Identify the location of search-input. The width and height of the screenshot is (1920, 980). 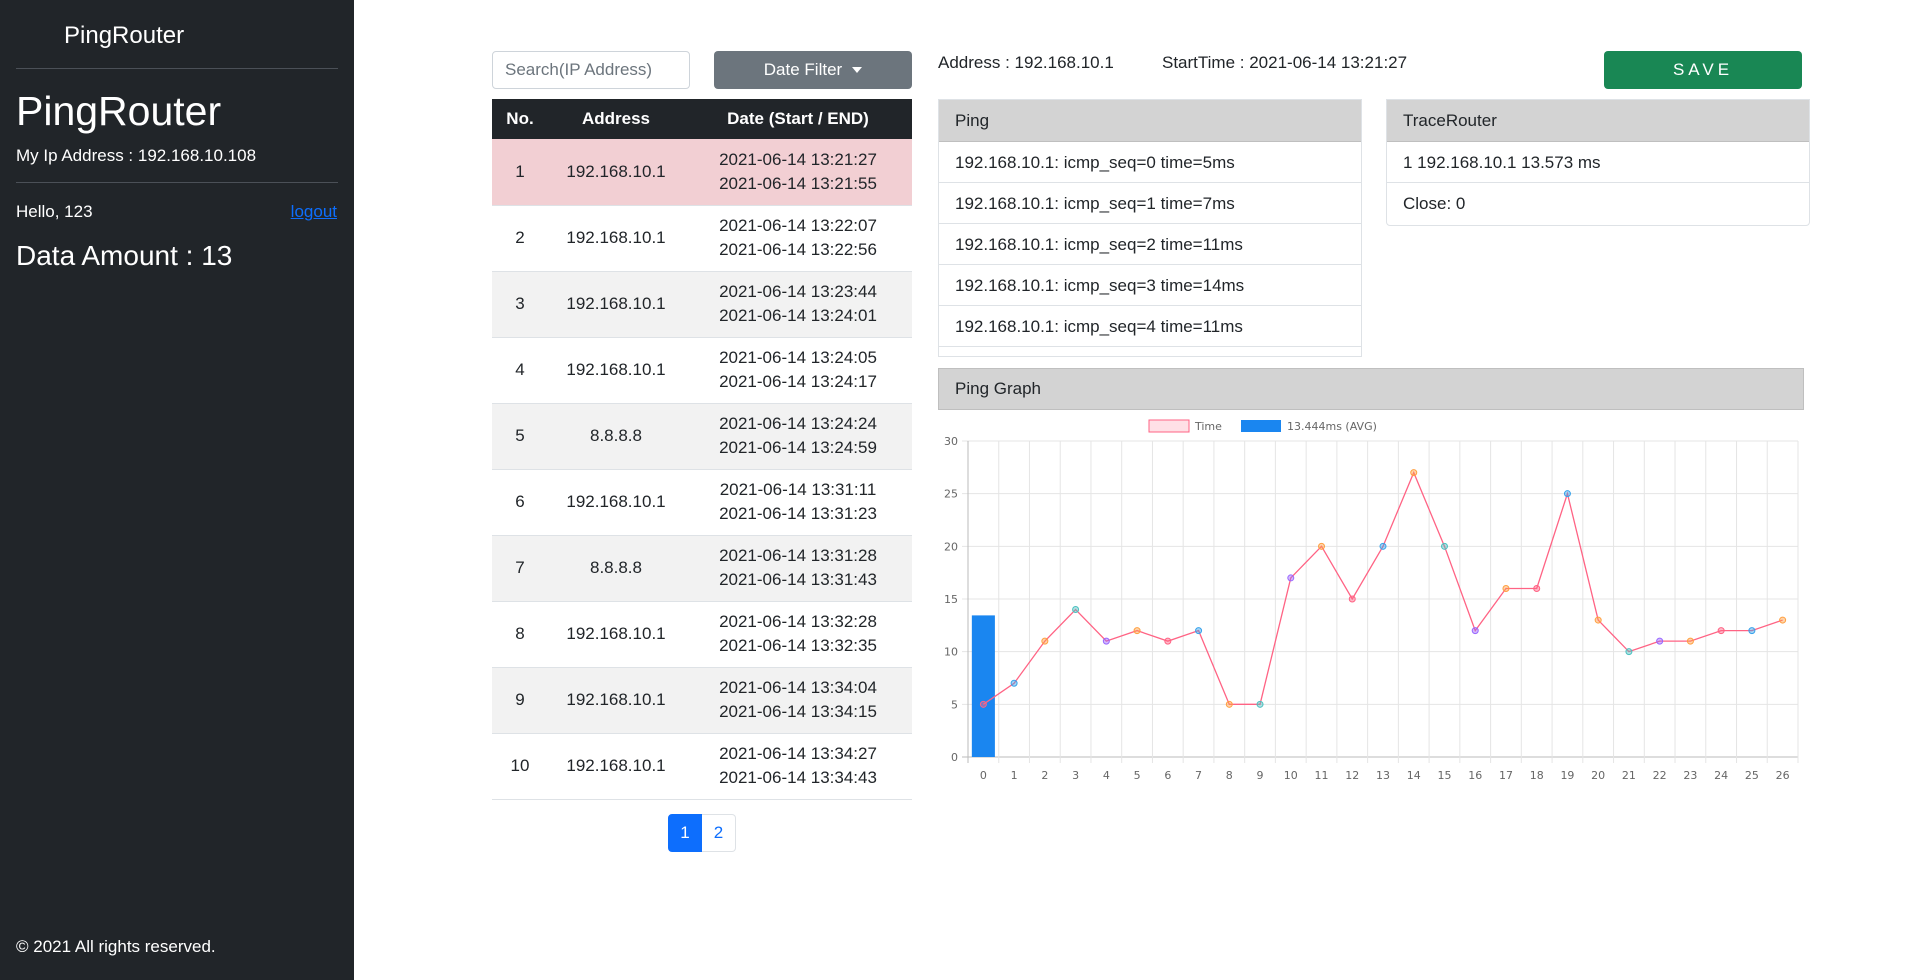
(591, 70).